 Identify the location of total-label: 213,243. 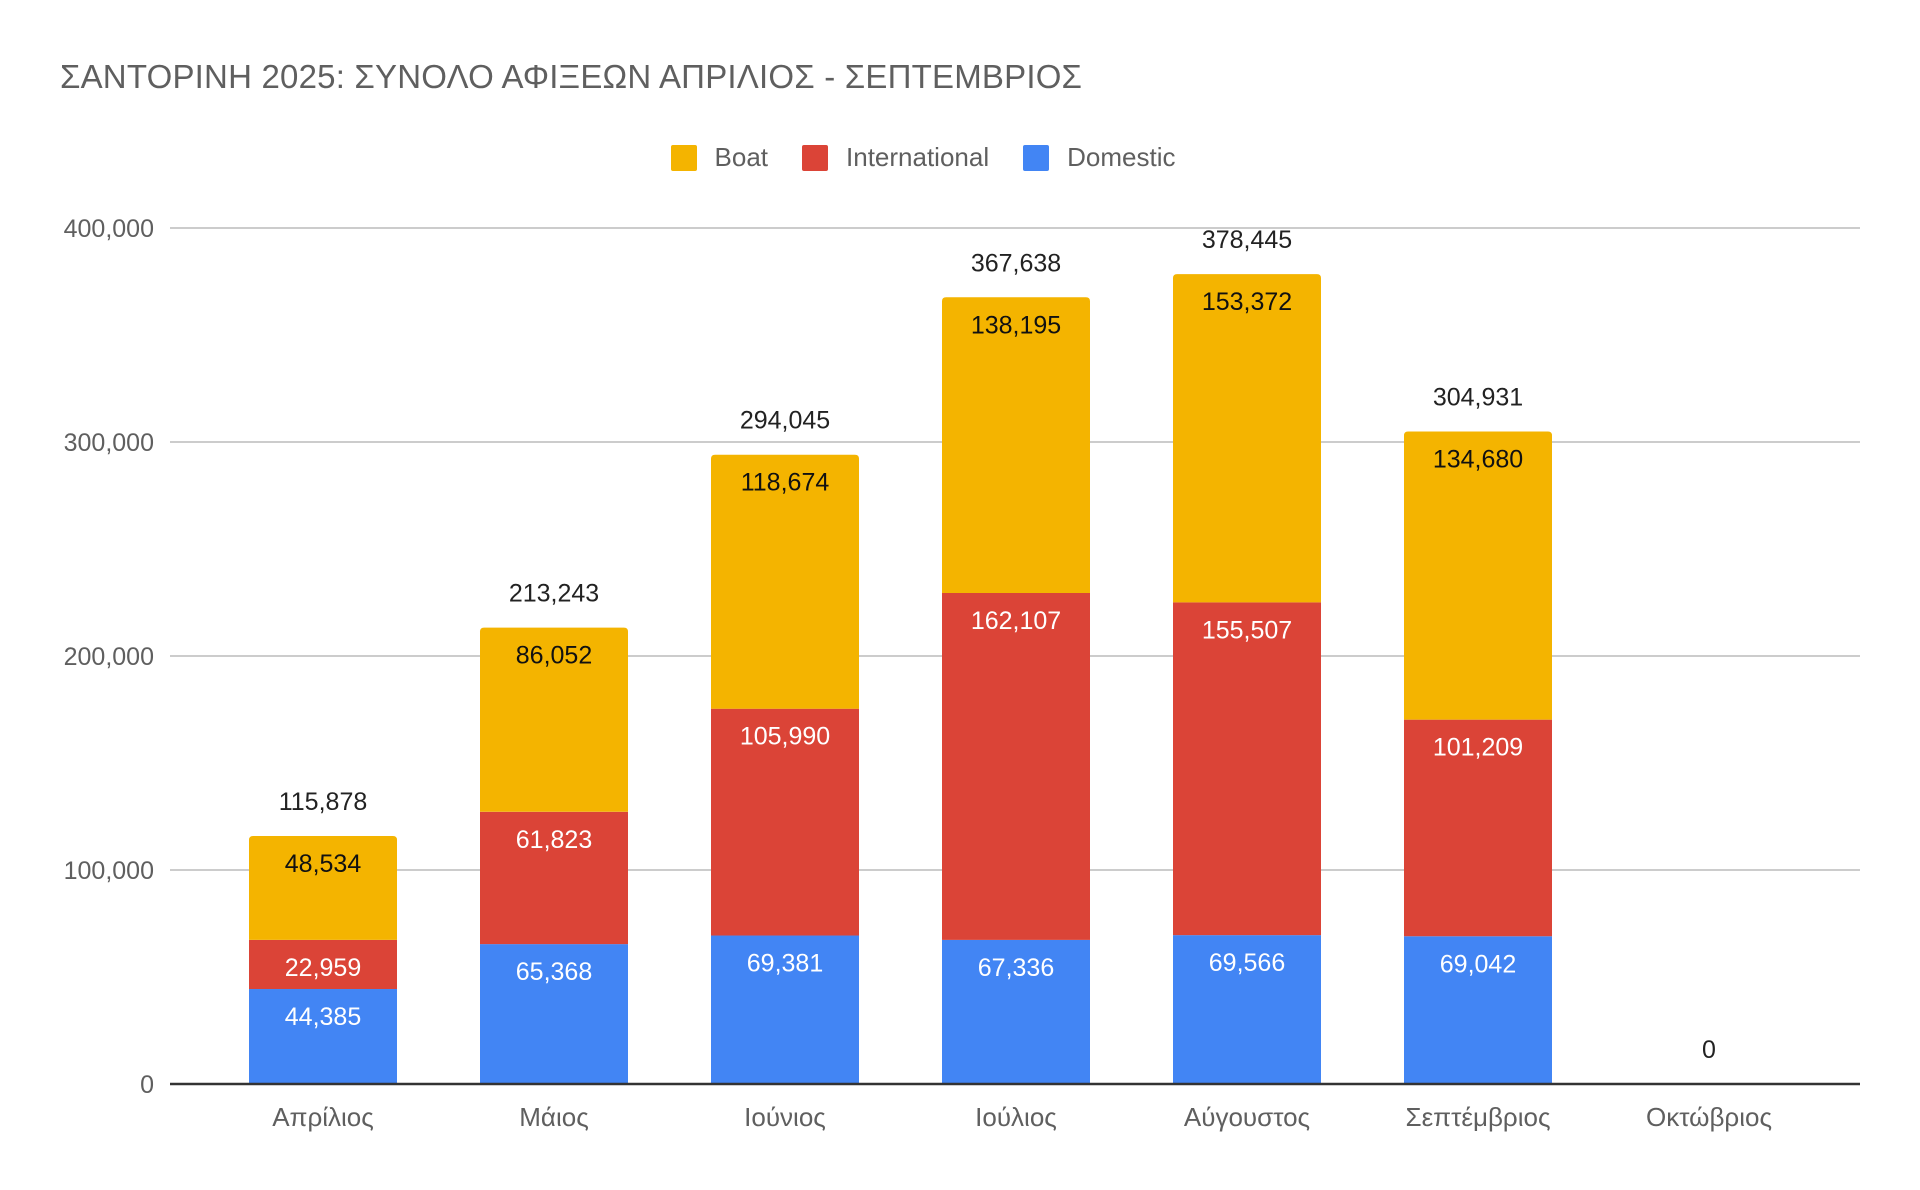
(554, 594).